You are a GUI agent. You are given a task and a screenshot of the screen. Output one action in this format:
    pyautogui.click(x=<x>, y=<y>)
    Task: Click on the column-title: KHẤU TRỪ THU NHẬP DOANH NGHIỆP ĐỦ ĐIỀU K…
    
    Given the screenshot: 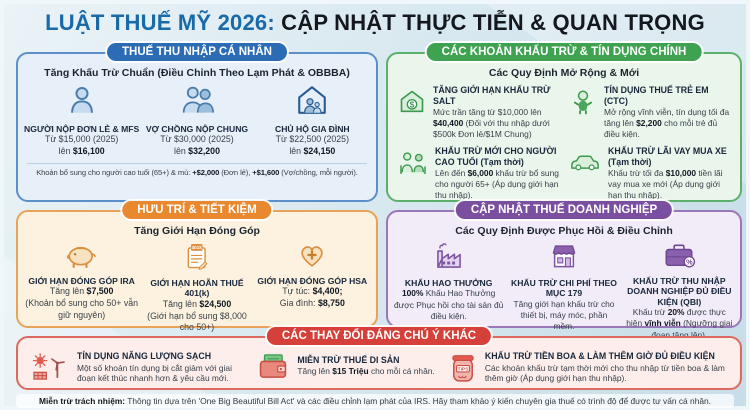 What is the action you would take?
    pyautogui.click(x=679, y=291)
    